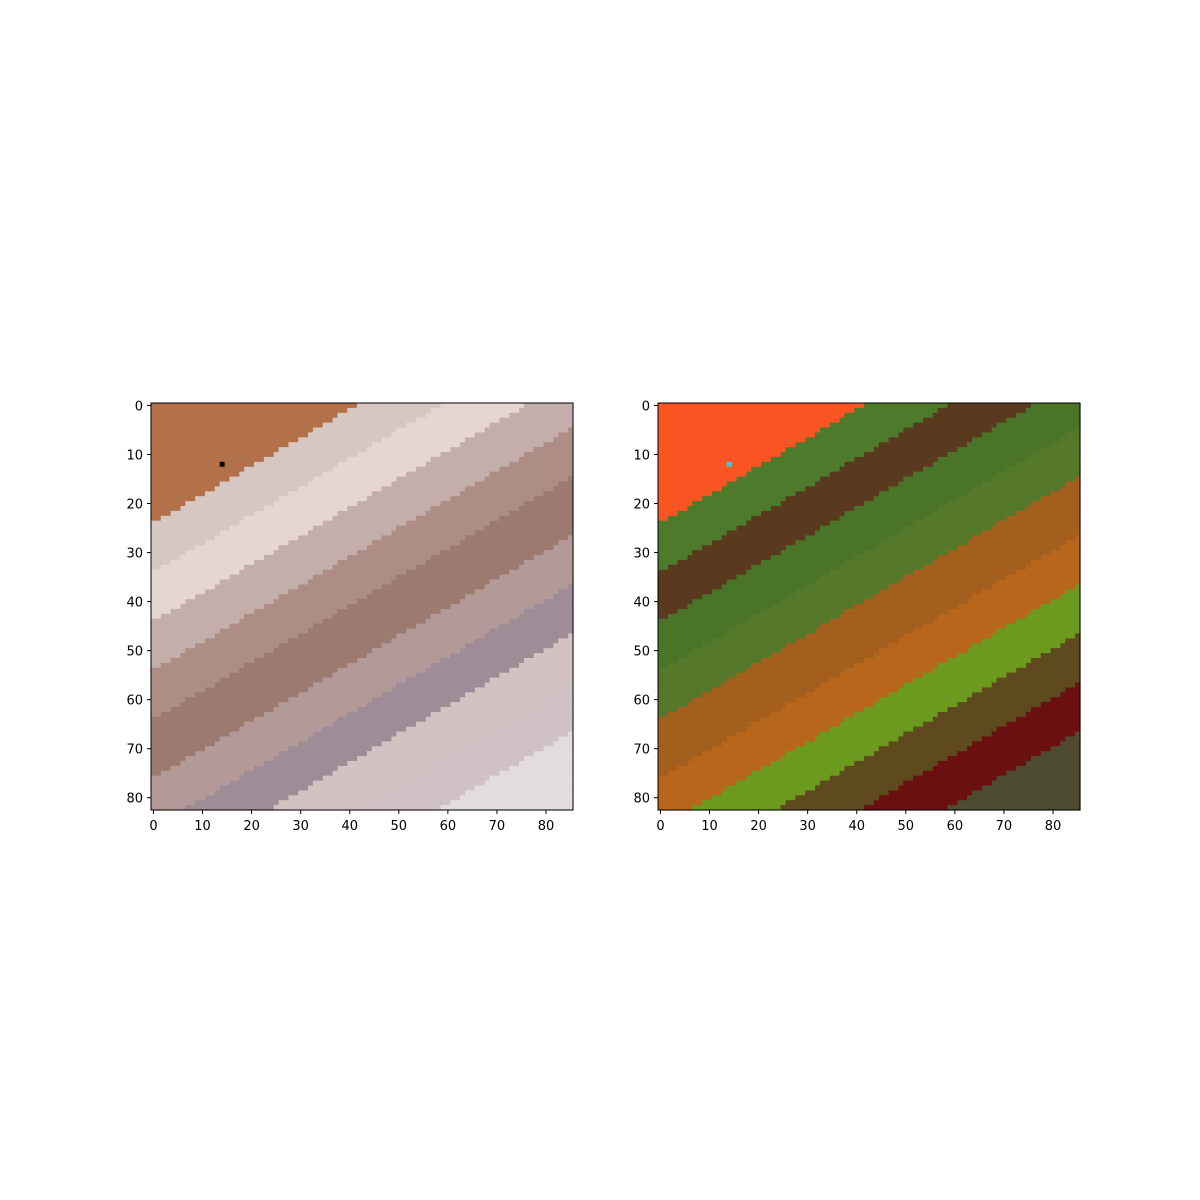 This screenshot has width=1200, height=1200. What do you see at coordinates (641, 505) in the screenshot?
I see `y-tick-label: 20` at bounding box center [641, 505].